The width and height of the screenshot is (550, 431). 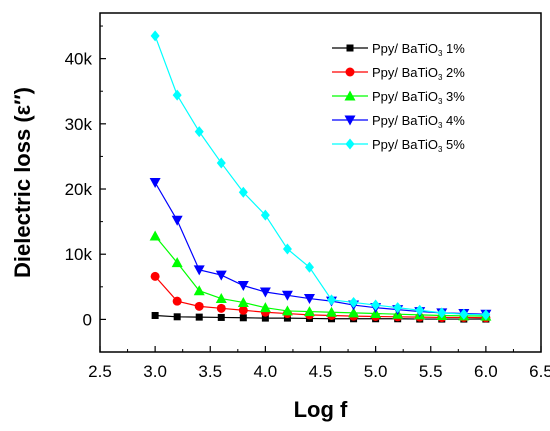 What do you see at coordinates (22, 182) in the screenshot?
I see `y-axis-label: Dielectric loss (ε′′)` at bounding box center [22, 182].